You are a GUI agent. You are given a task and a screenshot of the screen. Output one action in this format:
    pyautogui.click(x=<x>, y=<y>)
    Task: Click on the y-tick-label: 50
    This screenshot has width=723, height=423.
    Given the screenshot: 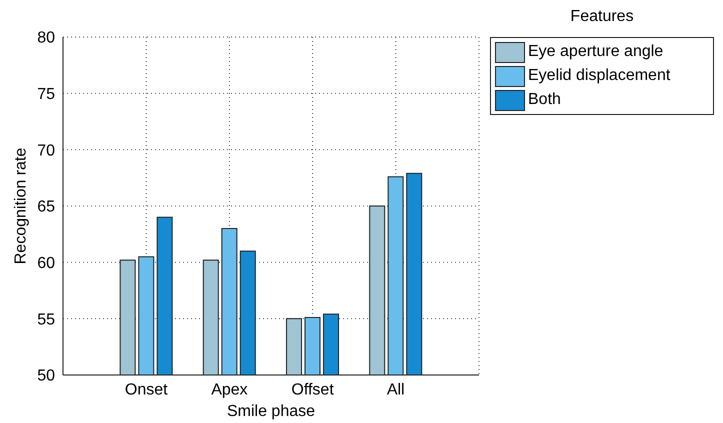 What is the action you would take?
    pyautogui.click(x=46, y=376)
    